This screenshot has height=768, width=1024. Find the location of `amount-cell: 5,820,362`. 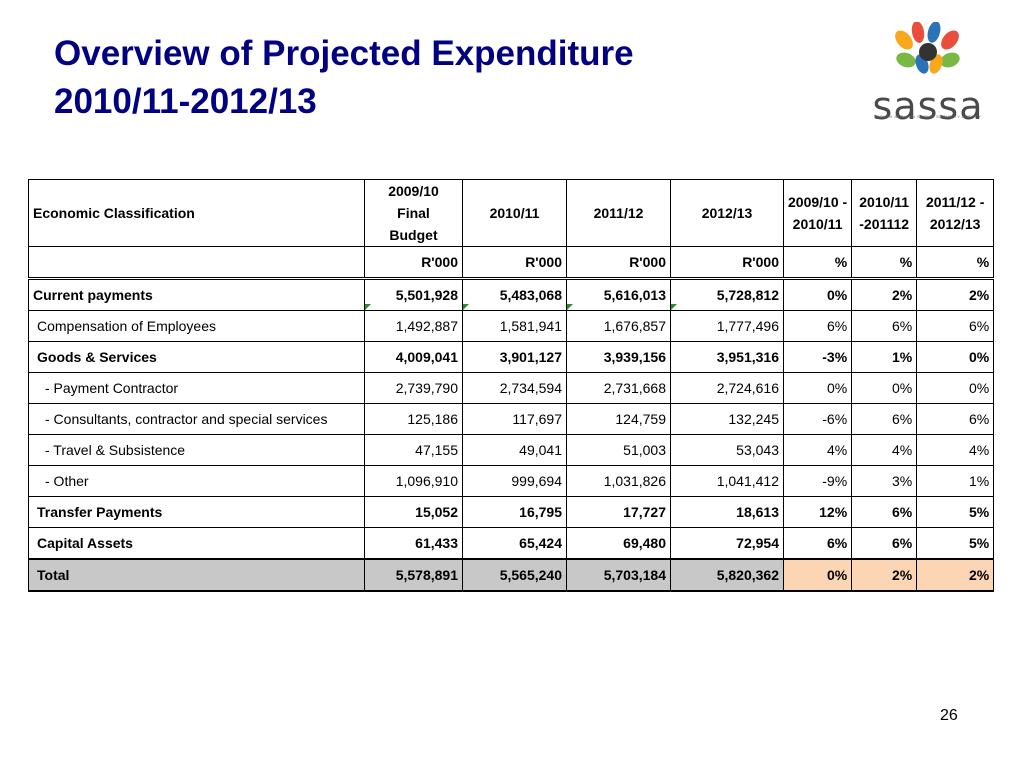

amount-cell: 5,820,362 is located at coordinates (727, 575).